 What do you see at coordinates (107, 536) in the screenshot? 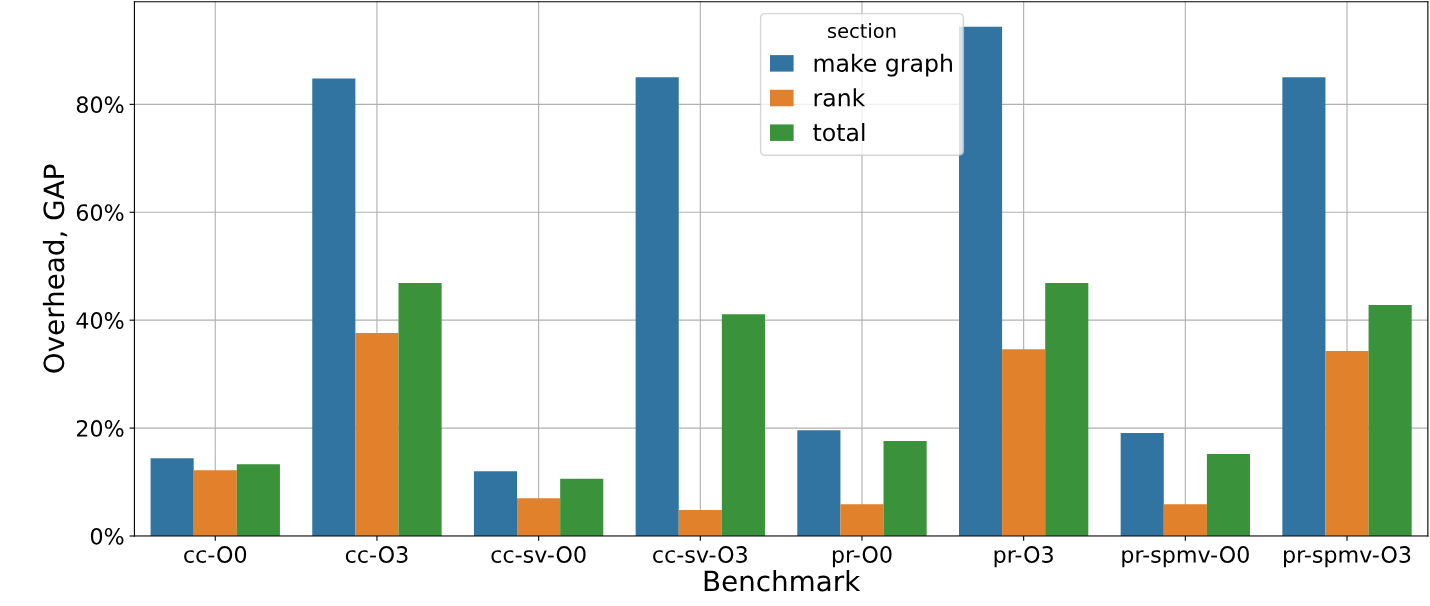
I see `y-tick-label: 0%` at bounding box center [107, 536].